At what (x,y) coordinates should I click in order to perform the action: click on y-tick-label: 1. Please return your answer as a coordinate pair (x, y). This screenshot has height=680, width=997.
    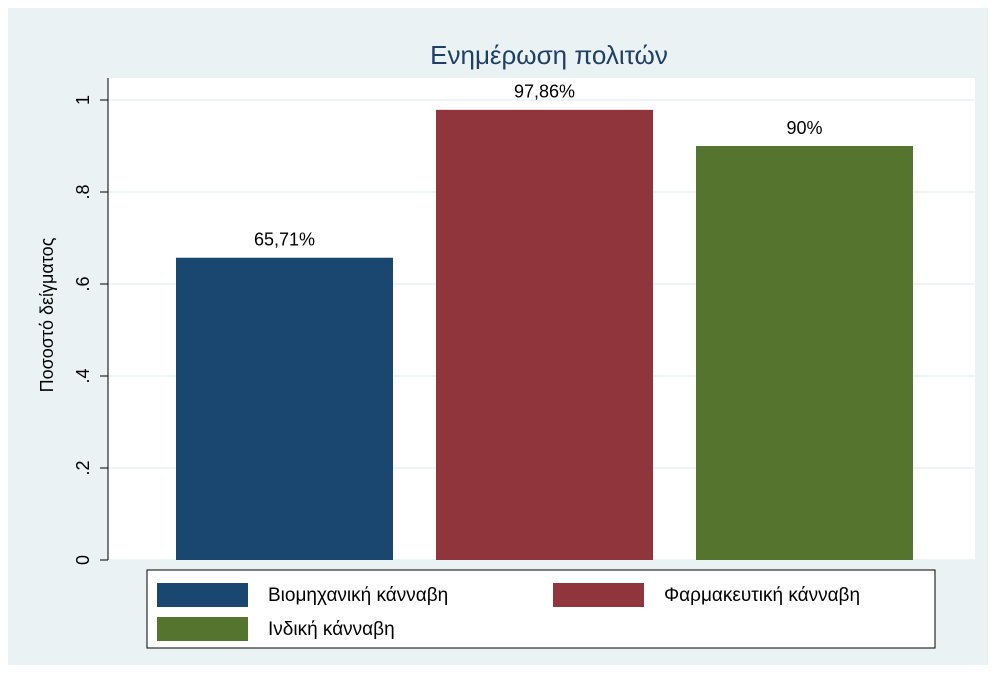
    Looking at the image, I should click on (83, 100).